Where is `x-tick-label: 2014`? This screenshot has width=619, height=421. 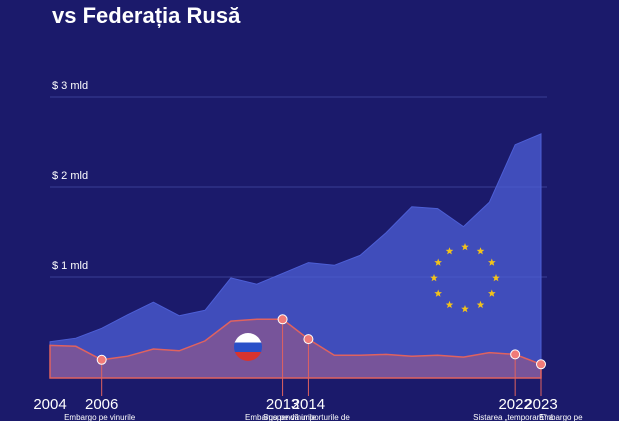
x-tick-label: 2014 is located at coordinates (308, 404).